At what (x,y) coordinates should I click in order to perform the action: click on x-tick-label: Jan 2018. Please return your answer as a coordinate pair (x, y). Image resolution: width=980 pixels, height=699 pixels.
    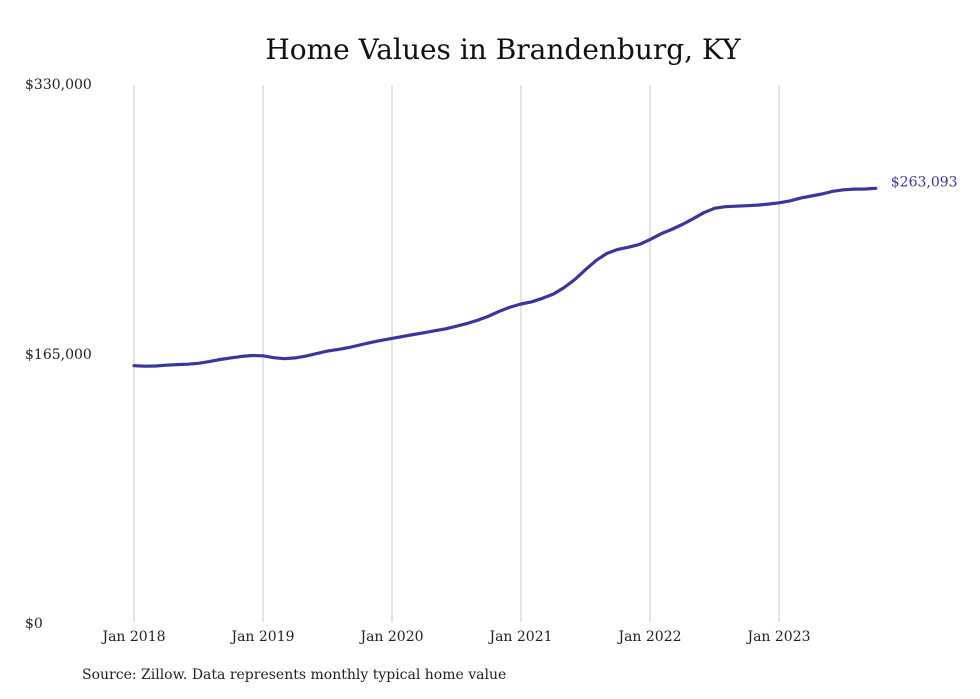
    Looking at the image, I should click on (132, 637).